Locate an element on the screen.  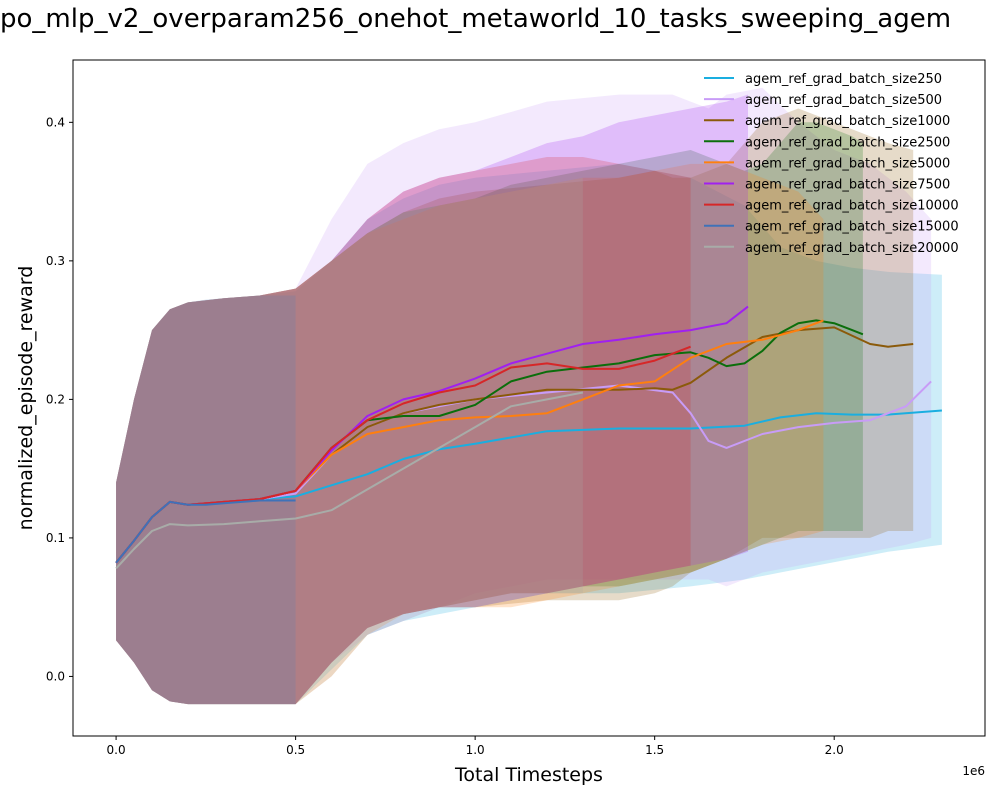
y-tick-label: 0.1 is located at coordinates (55, 538).